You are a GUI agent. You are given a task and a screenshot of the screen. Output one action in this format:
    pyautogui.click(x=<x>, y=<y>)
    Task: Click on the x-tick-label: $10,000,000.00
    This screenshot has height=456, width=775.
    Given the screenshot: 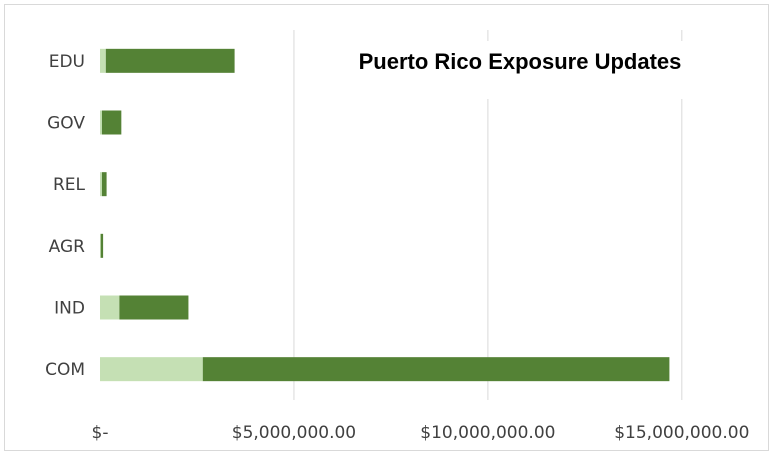 What is the action you would take?
    pyautogui.click(x=487, y=433)
    